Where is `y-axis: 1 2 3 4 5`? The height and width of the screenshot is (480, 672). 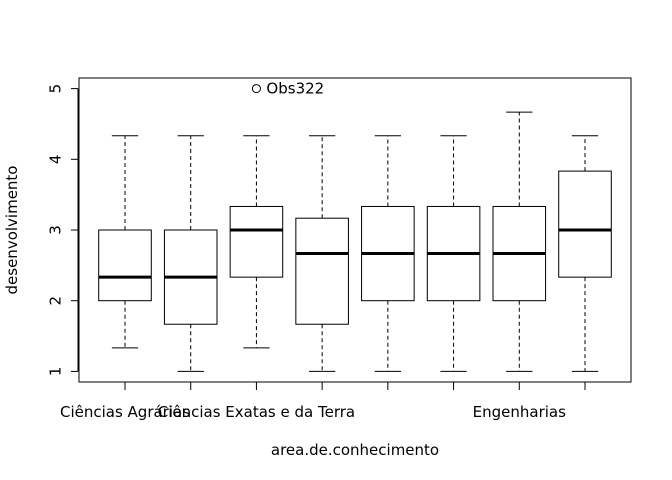
y-axis: 1 2 3 4 5 is located at coordinates (62, 230).